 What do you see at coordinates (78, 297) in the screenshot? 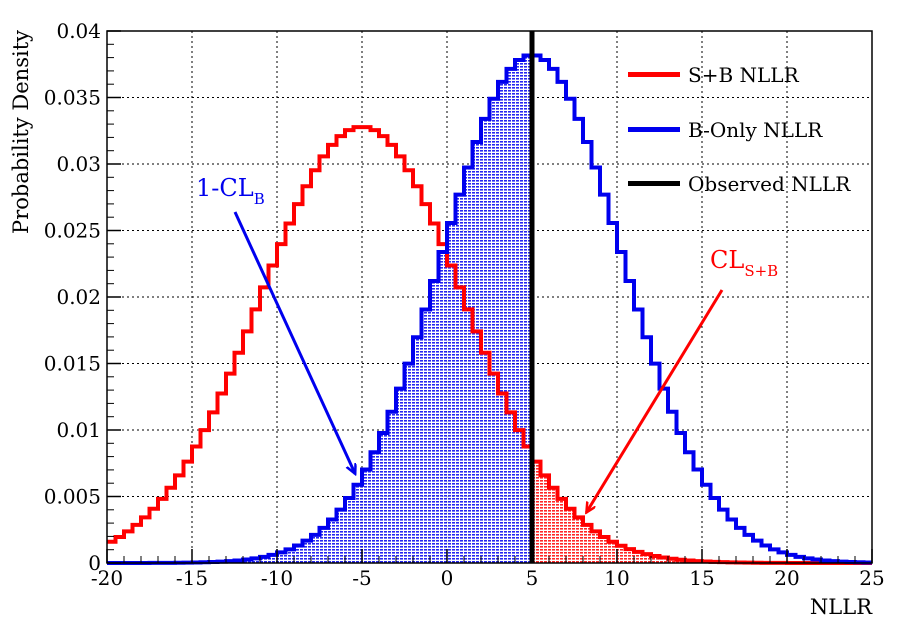
I see `y-tick-label: 0.02` at bounding box center [78, 297].